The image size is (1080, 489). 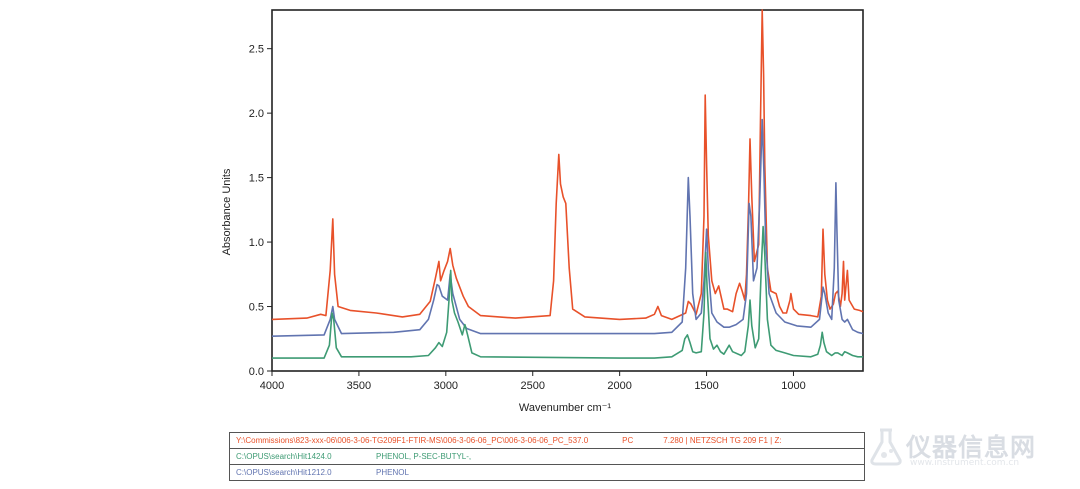 I want to click on y-tick-label: 0.0, so click(x=256, y=372).